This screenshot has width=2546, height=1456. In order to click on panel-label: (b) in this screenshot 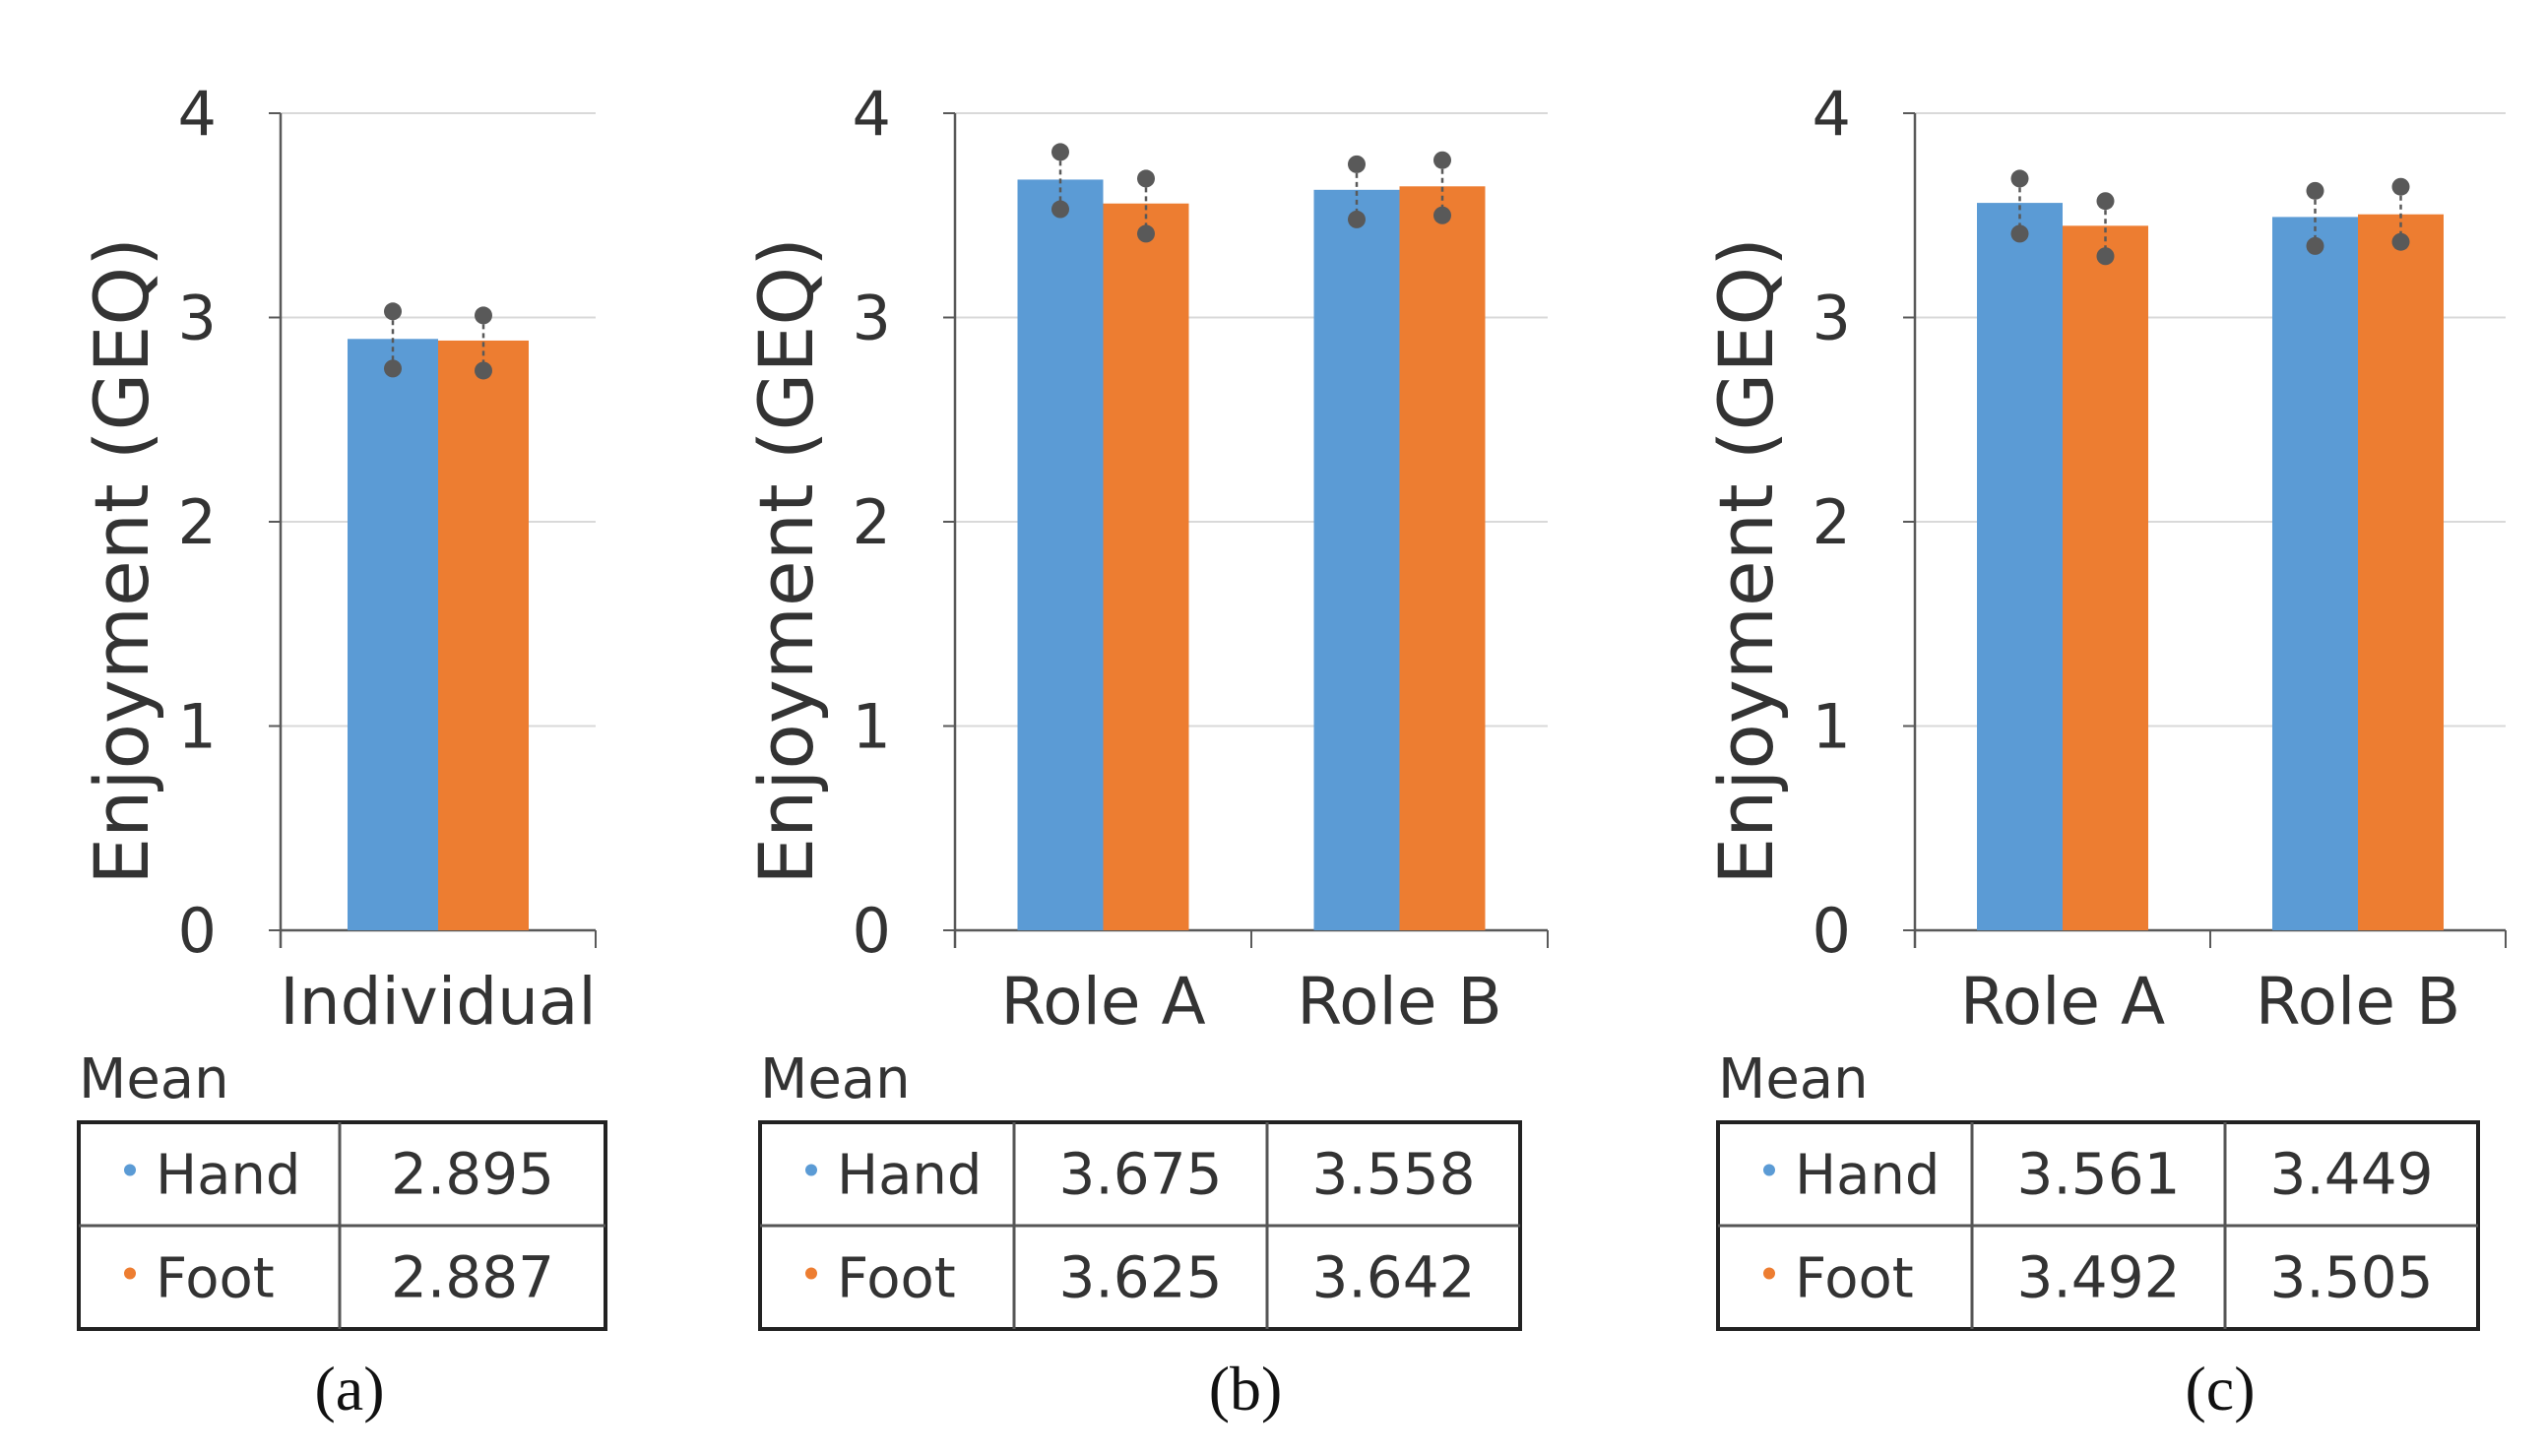, I will do `click(1246, 1389)`.